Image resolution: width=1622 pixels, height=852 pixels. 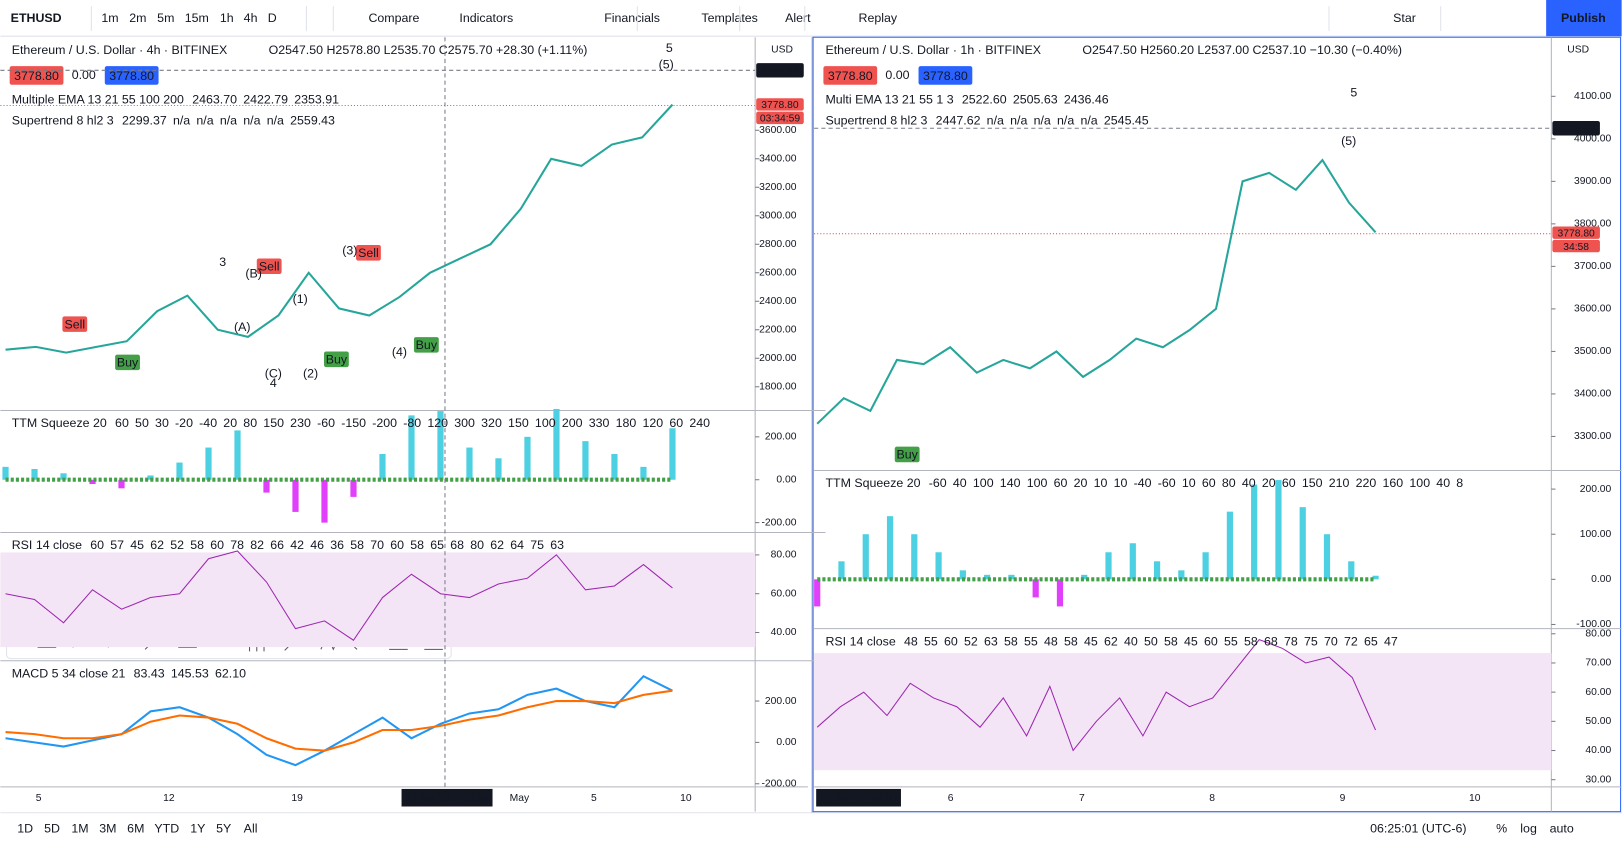 I want to click on x-tick-label: 9, so click(x=1343, y=798).